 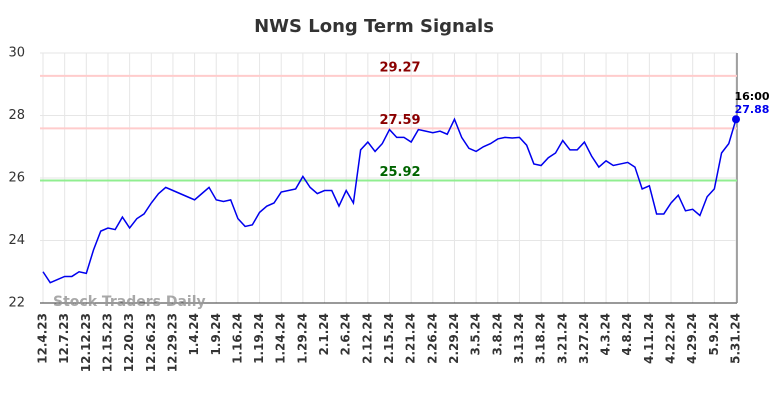 What do you see at coordinates (627, 334) in the screenshot?
I see `x-tick-label: 4.8.24` at bounding box center [627, 334].